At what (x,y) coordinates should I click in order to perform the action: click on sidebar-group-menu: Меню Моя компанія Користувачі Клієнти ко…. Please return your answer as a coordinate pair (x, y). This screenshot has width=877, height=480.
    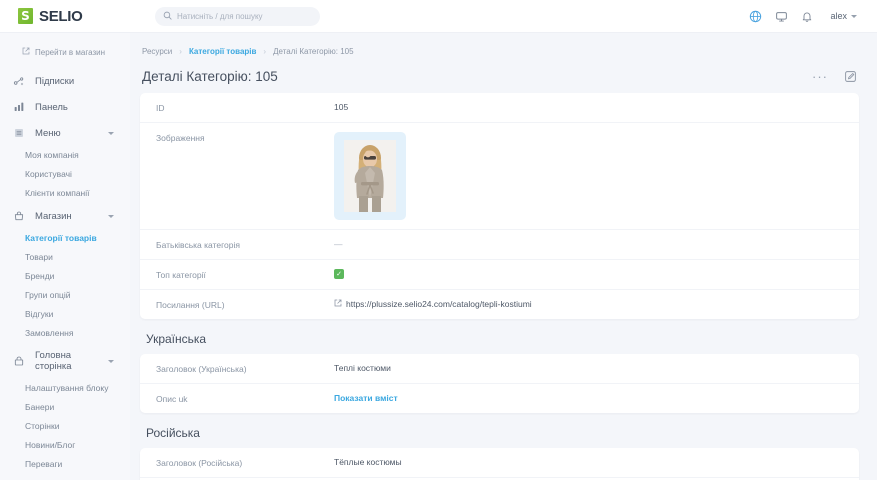
    Looking at the image, I should click on (65, 161).